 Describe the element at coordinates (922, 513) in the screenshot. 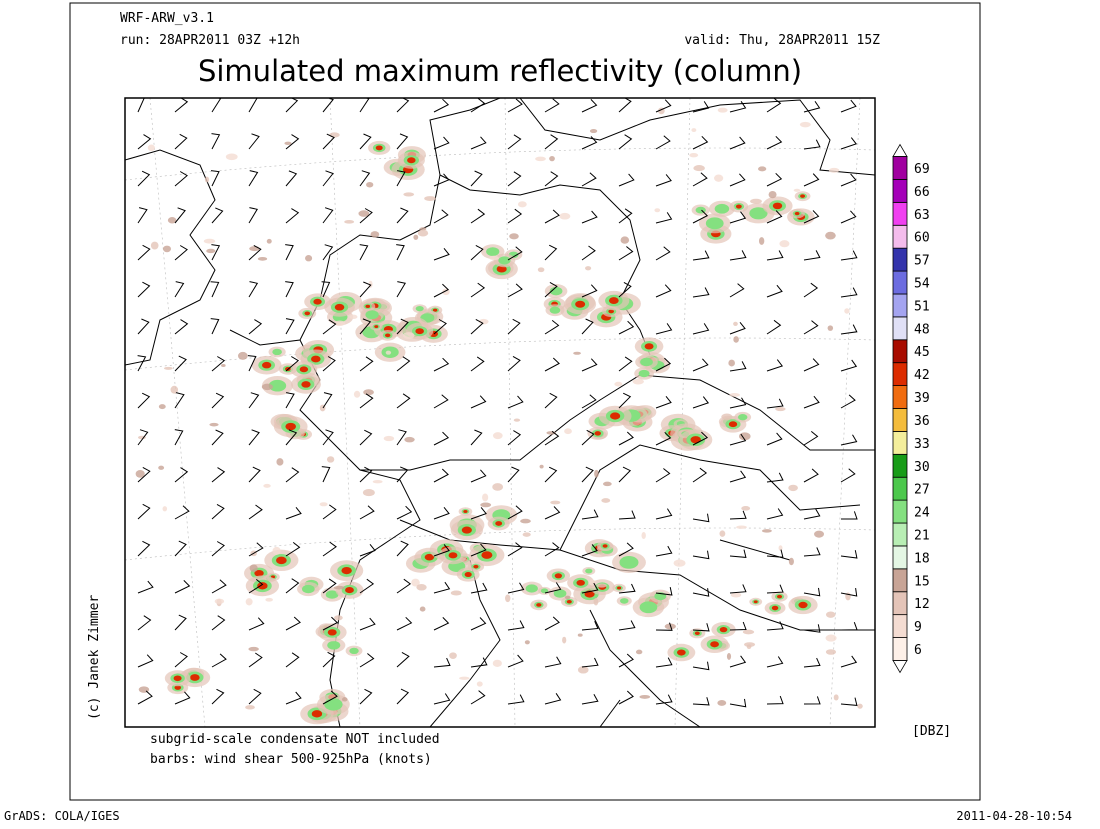

I see `colorbar-label: 24` at that location.